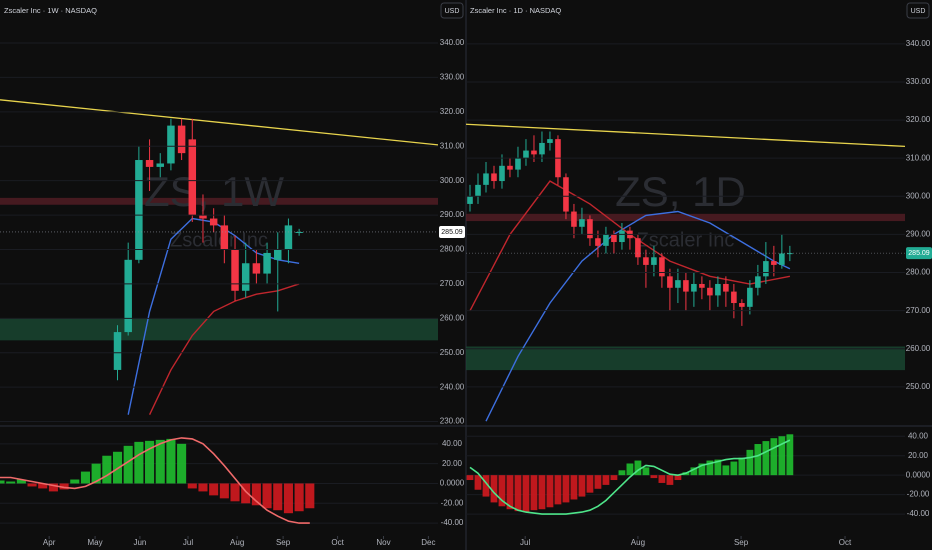 This screenshot has width=932, height=550. Describe the element at coordinates (428, 542) in the screenshot. I see `x-tick-label: Dec` at that location.